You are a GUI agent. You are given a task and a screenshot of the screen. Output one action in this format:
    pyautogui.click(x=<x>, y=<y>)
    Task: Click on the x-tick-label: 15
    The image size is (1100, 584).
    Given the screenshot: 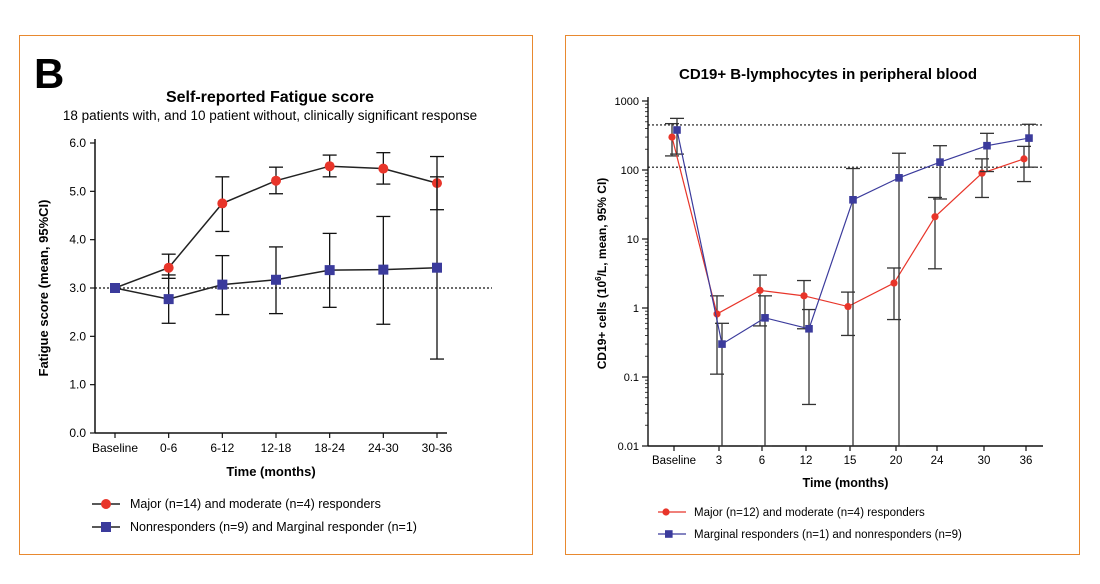 What is the action you would take?
    pyautogui.click(x=850, y=461)
    